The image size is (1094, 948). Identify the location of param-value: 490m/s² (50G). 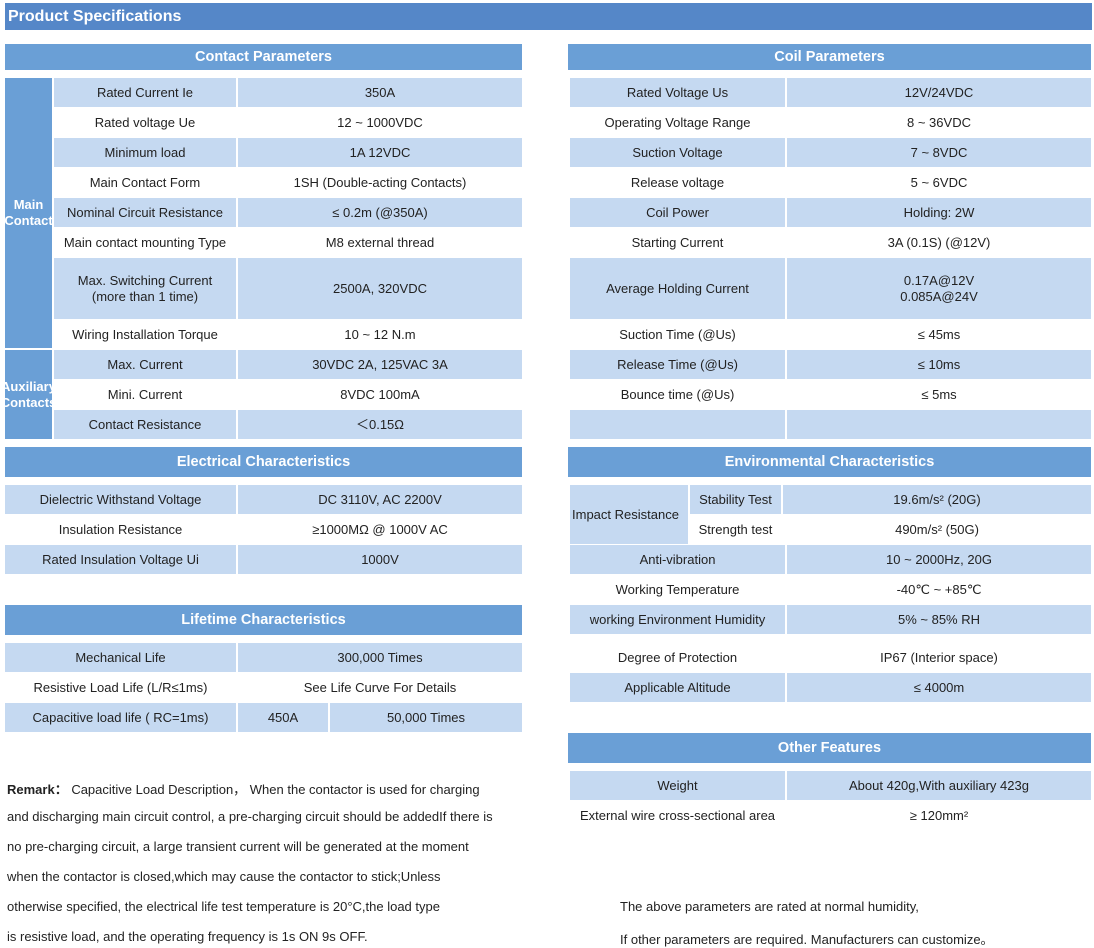
(937, 529).